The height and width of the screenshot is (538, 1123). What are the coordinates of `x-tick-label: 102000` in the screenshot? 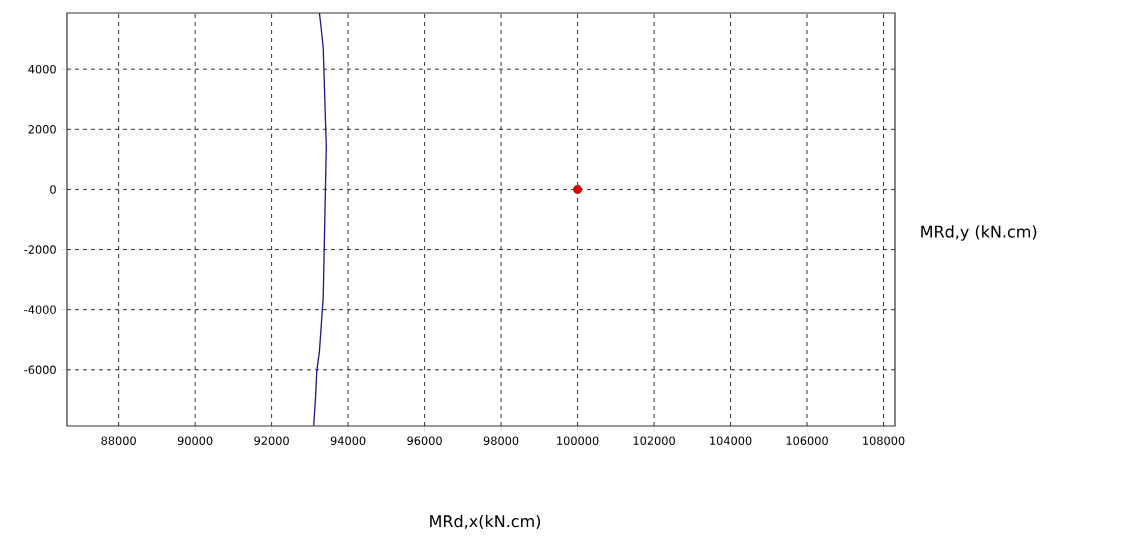 It's located at (654, 440).